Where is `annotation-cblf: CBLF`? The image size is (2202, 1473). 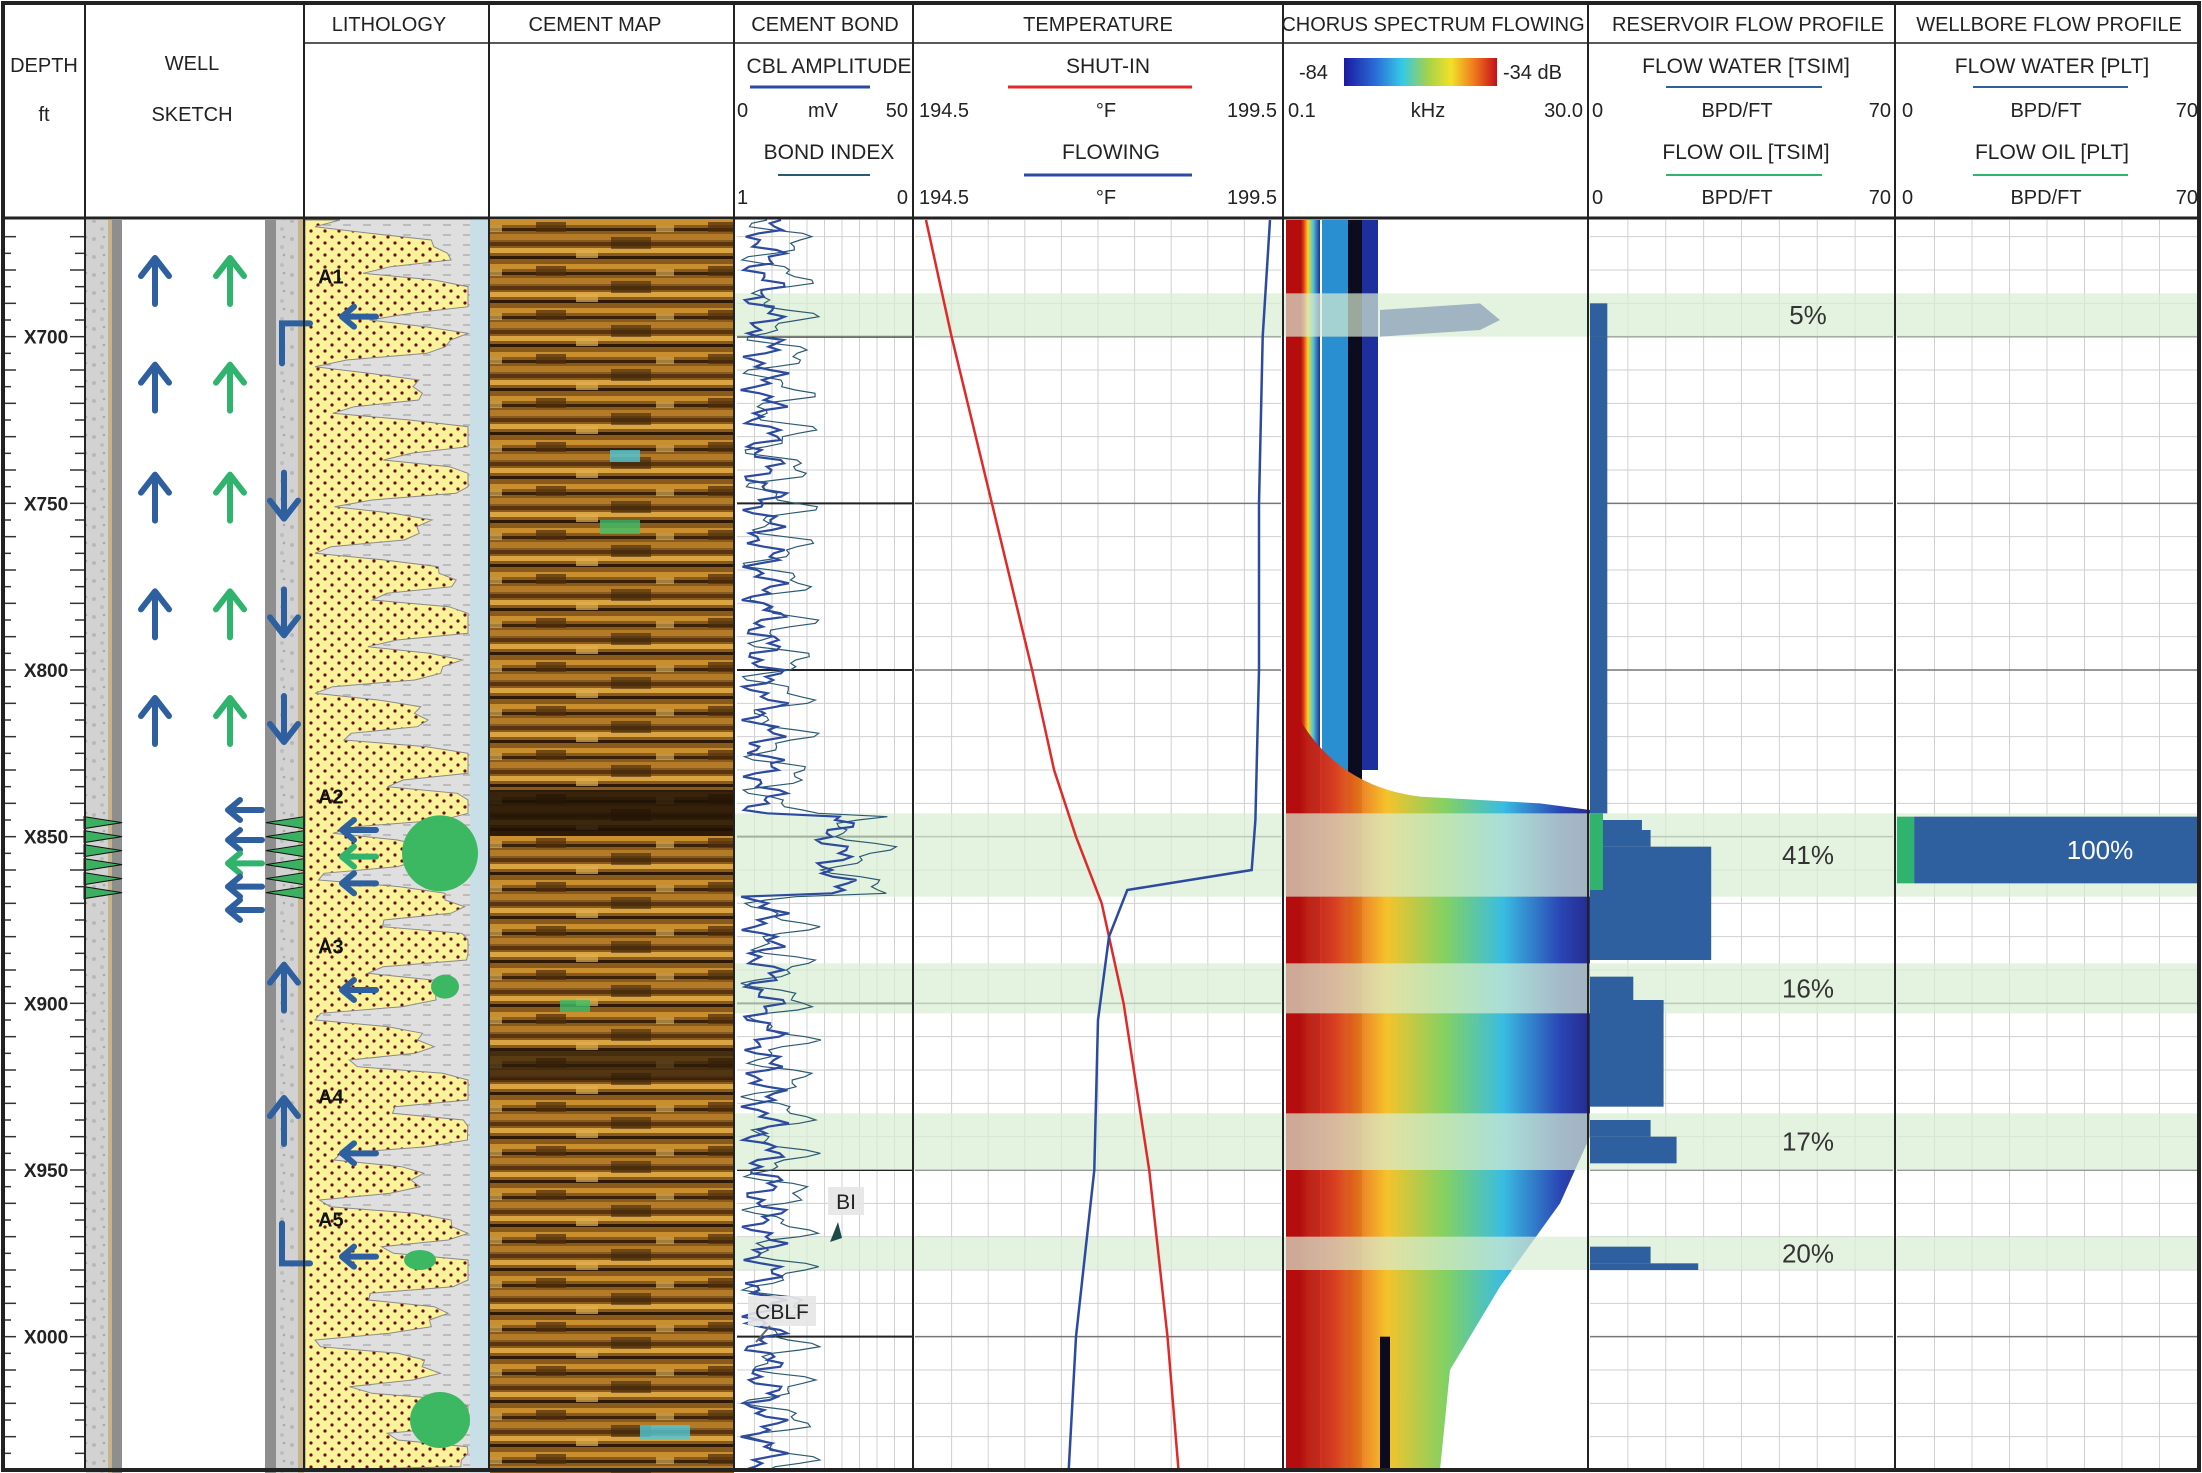
annotation-cblf: CBLF is located at coordinates (782, 1319).